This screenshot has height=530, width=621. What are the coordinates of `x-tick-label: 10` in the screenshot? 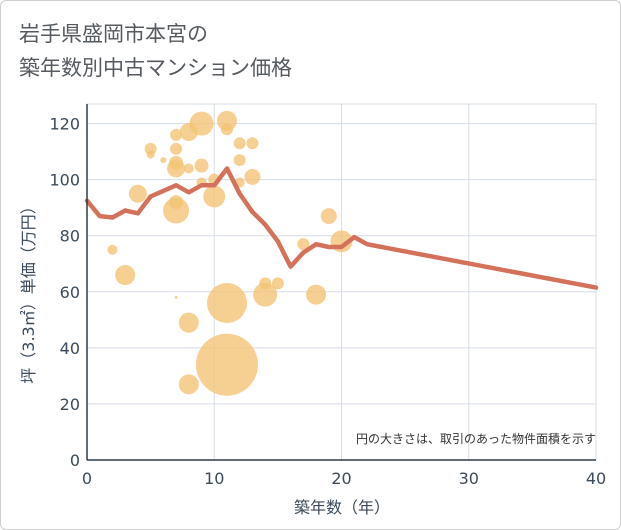 It's located at (214, 478).